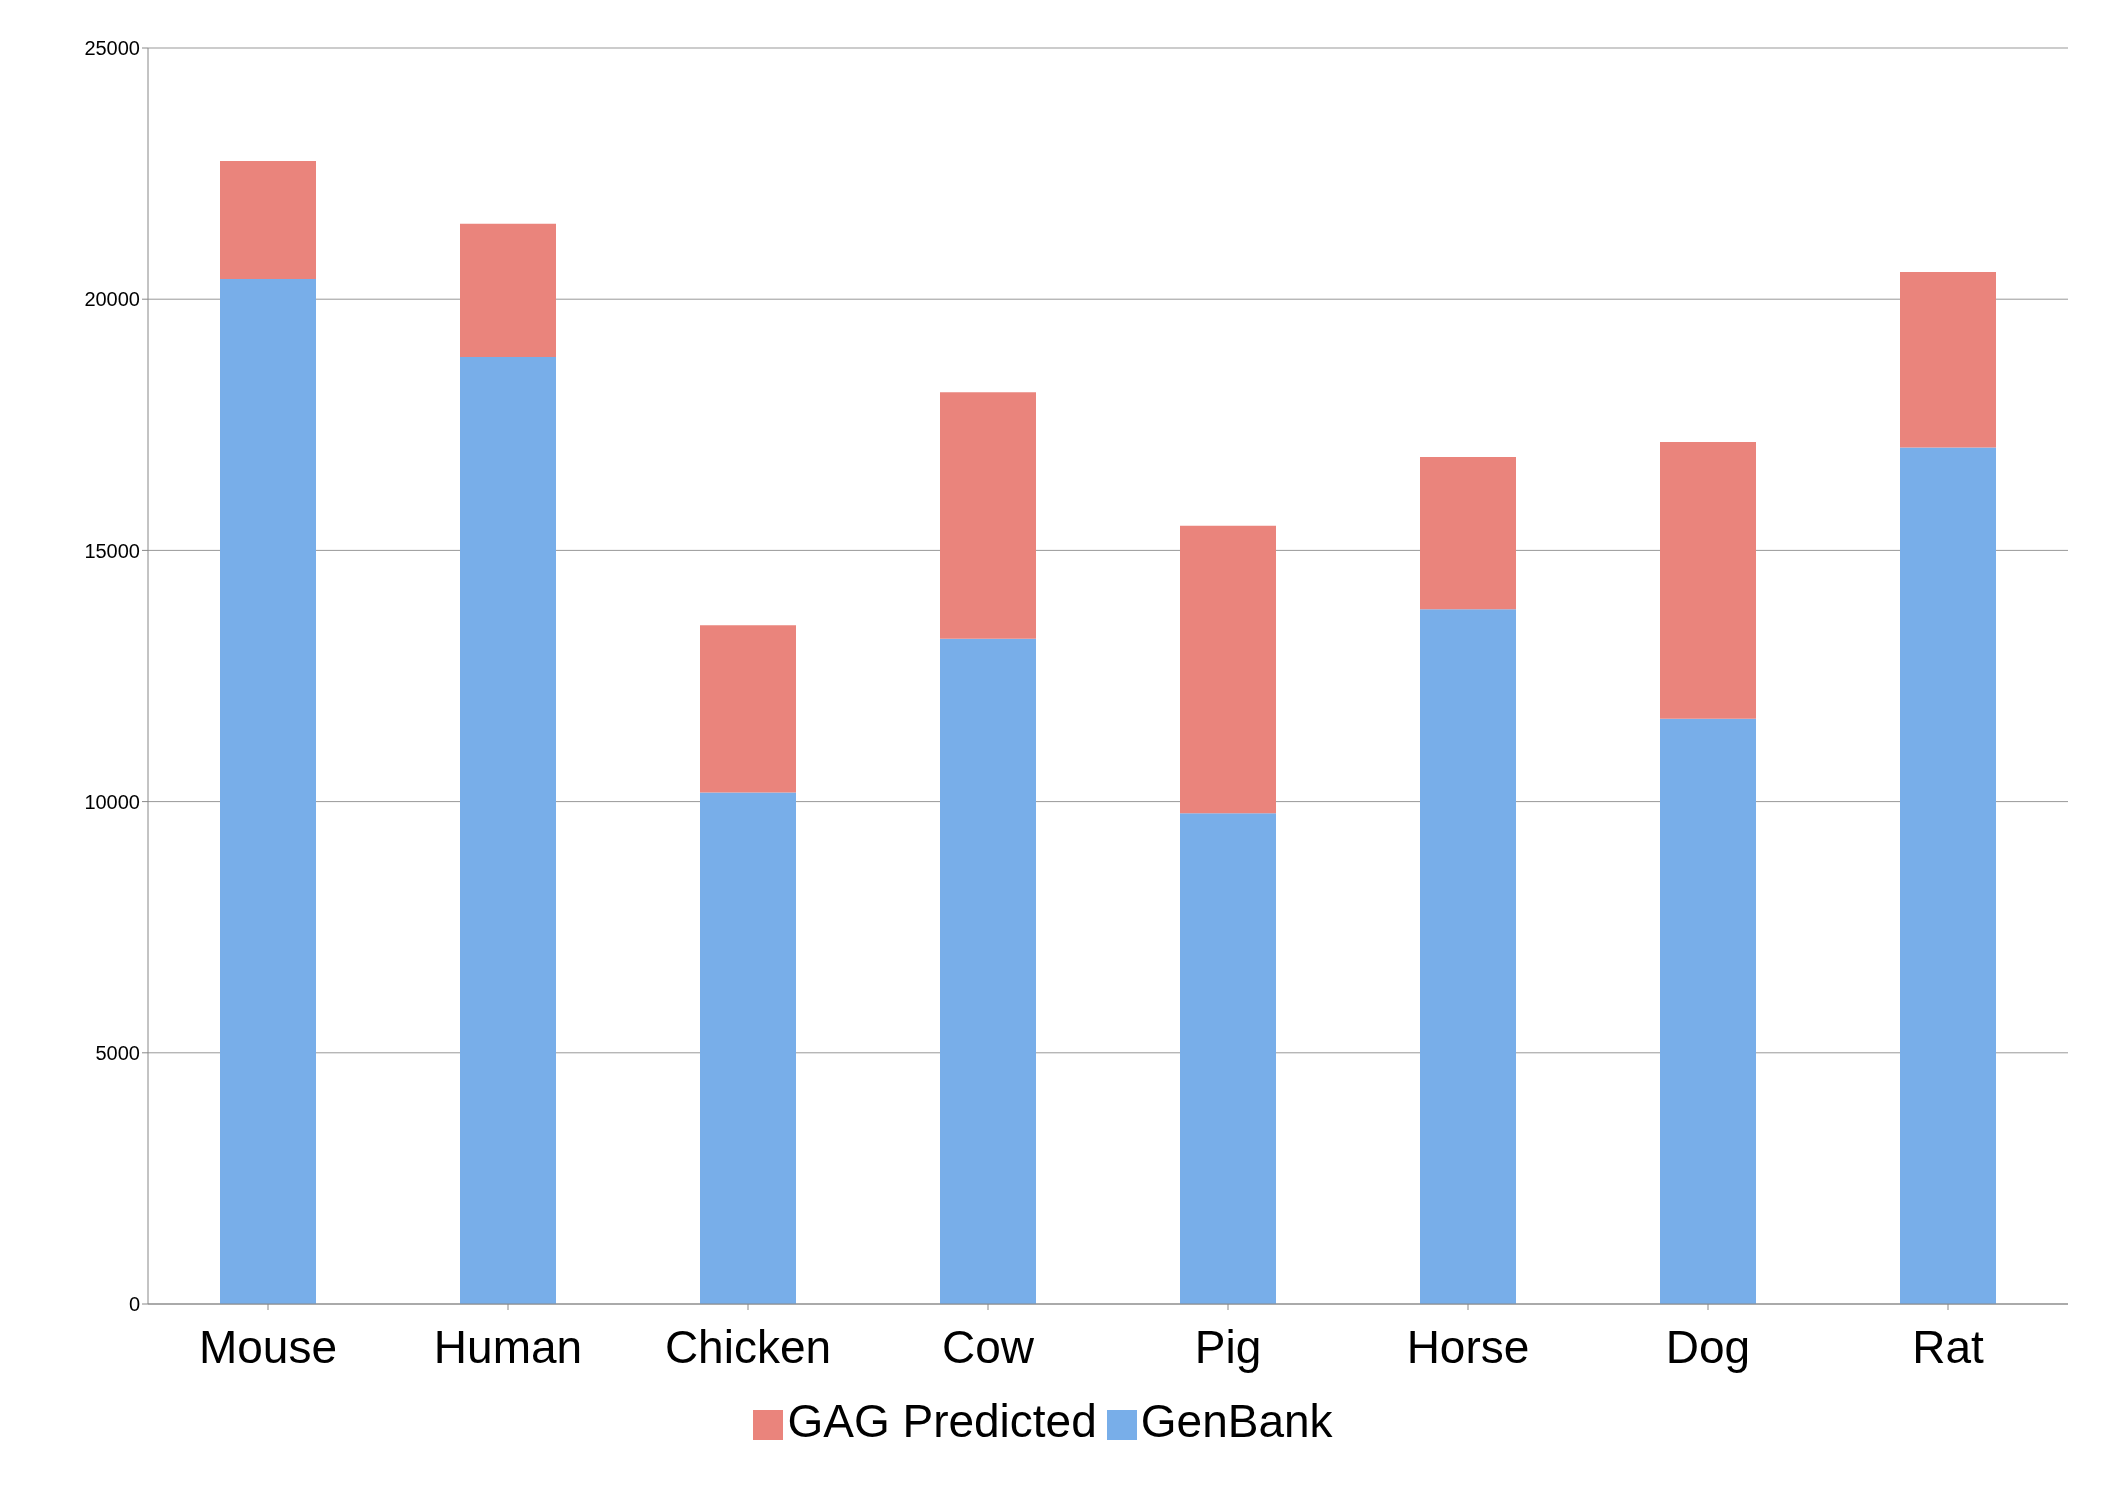  Describe the element at coordinates (112, 550) in the screenshot. I see `y-tick-label: 15000` at that location.